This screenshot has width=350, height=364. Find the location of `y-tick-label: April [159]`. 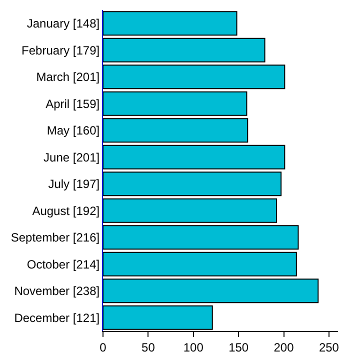

y-tick-label: April [159] is located at coordinates (73, 103).